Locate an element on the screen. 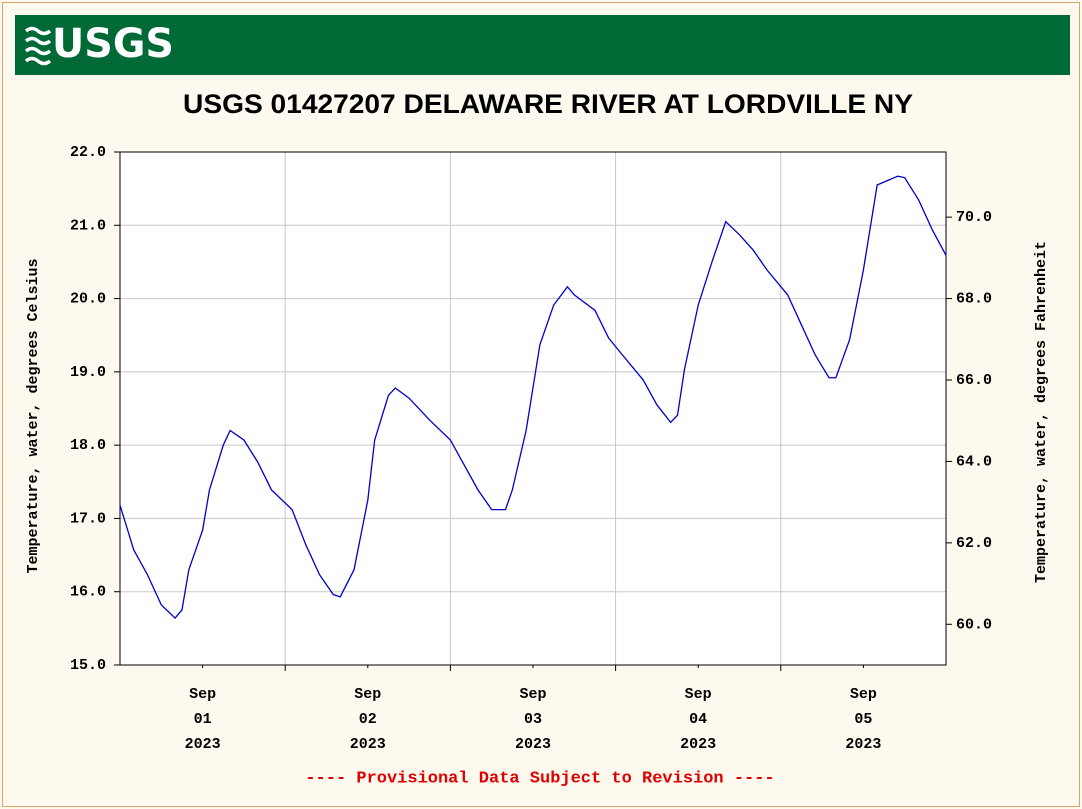 This screenshot has height=809, width=1082. y-tick-label: 19.0 is located at coordinates (88, 372).